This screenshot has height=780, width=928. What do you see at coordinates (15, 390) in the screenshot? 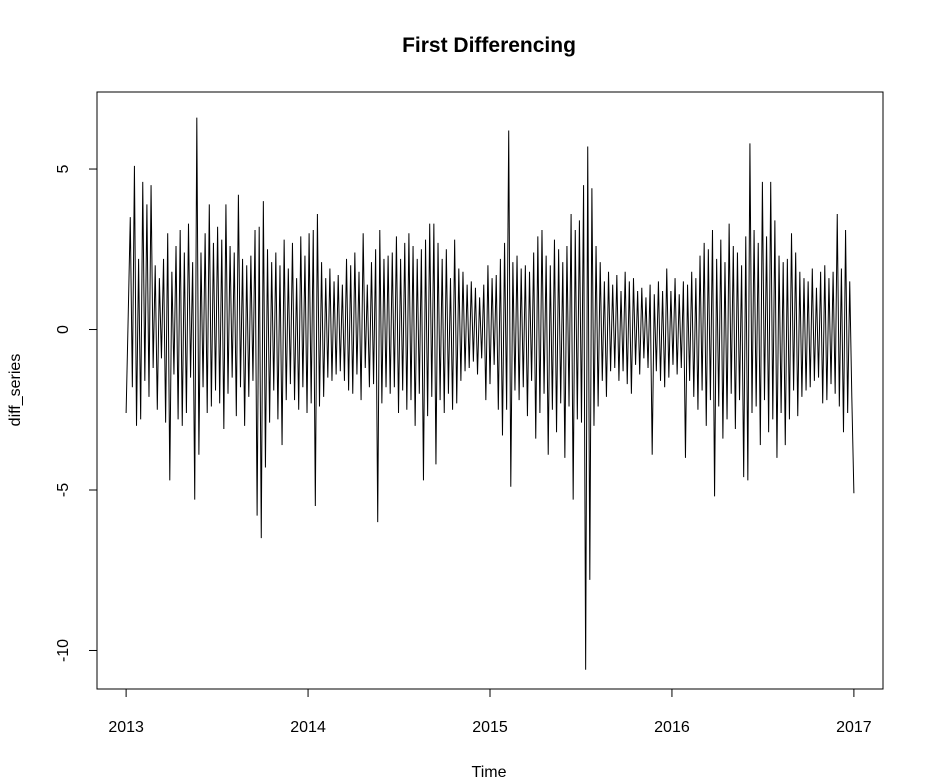
I see `y-axis-label: diff_series` at bounding box center [15, 390].